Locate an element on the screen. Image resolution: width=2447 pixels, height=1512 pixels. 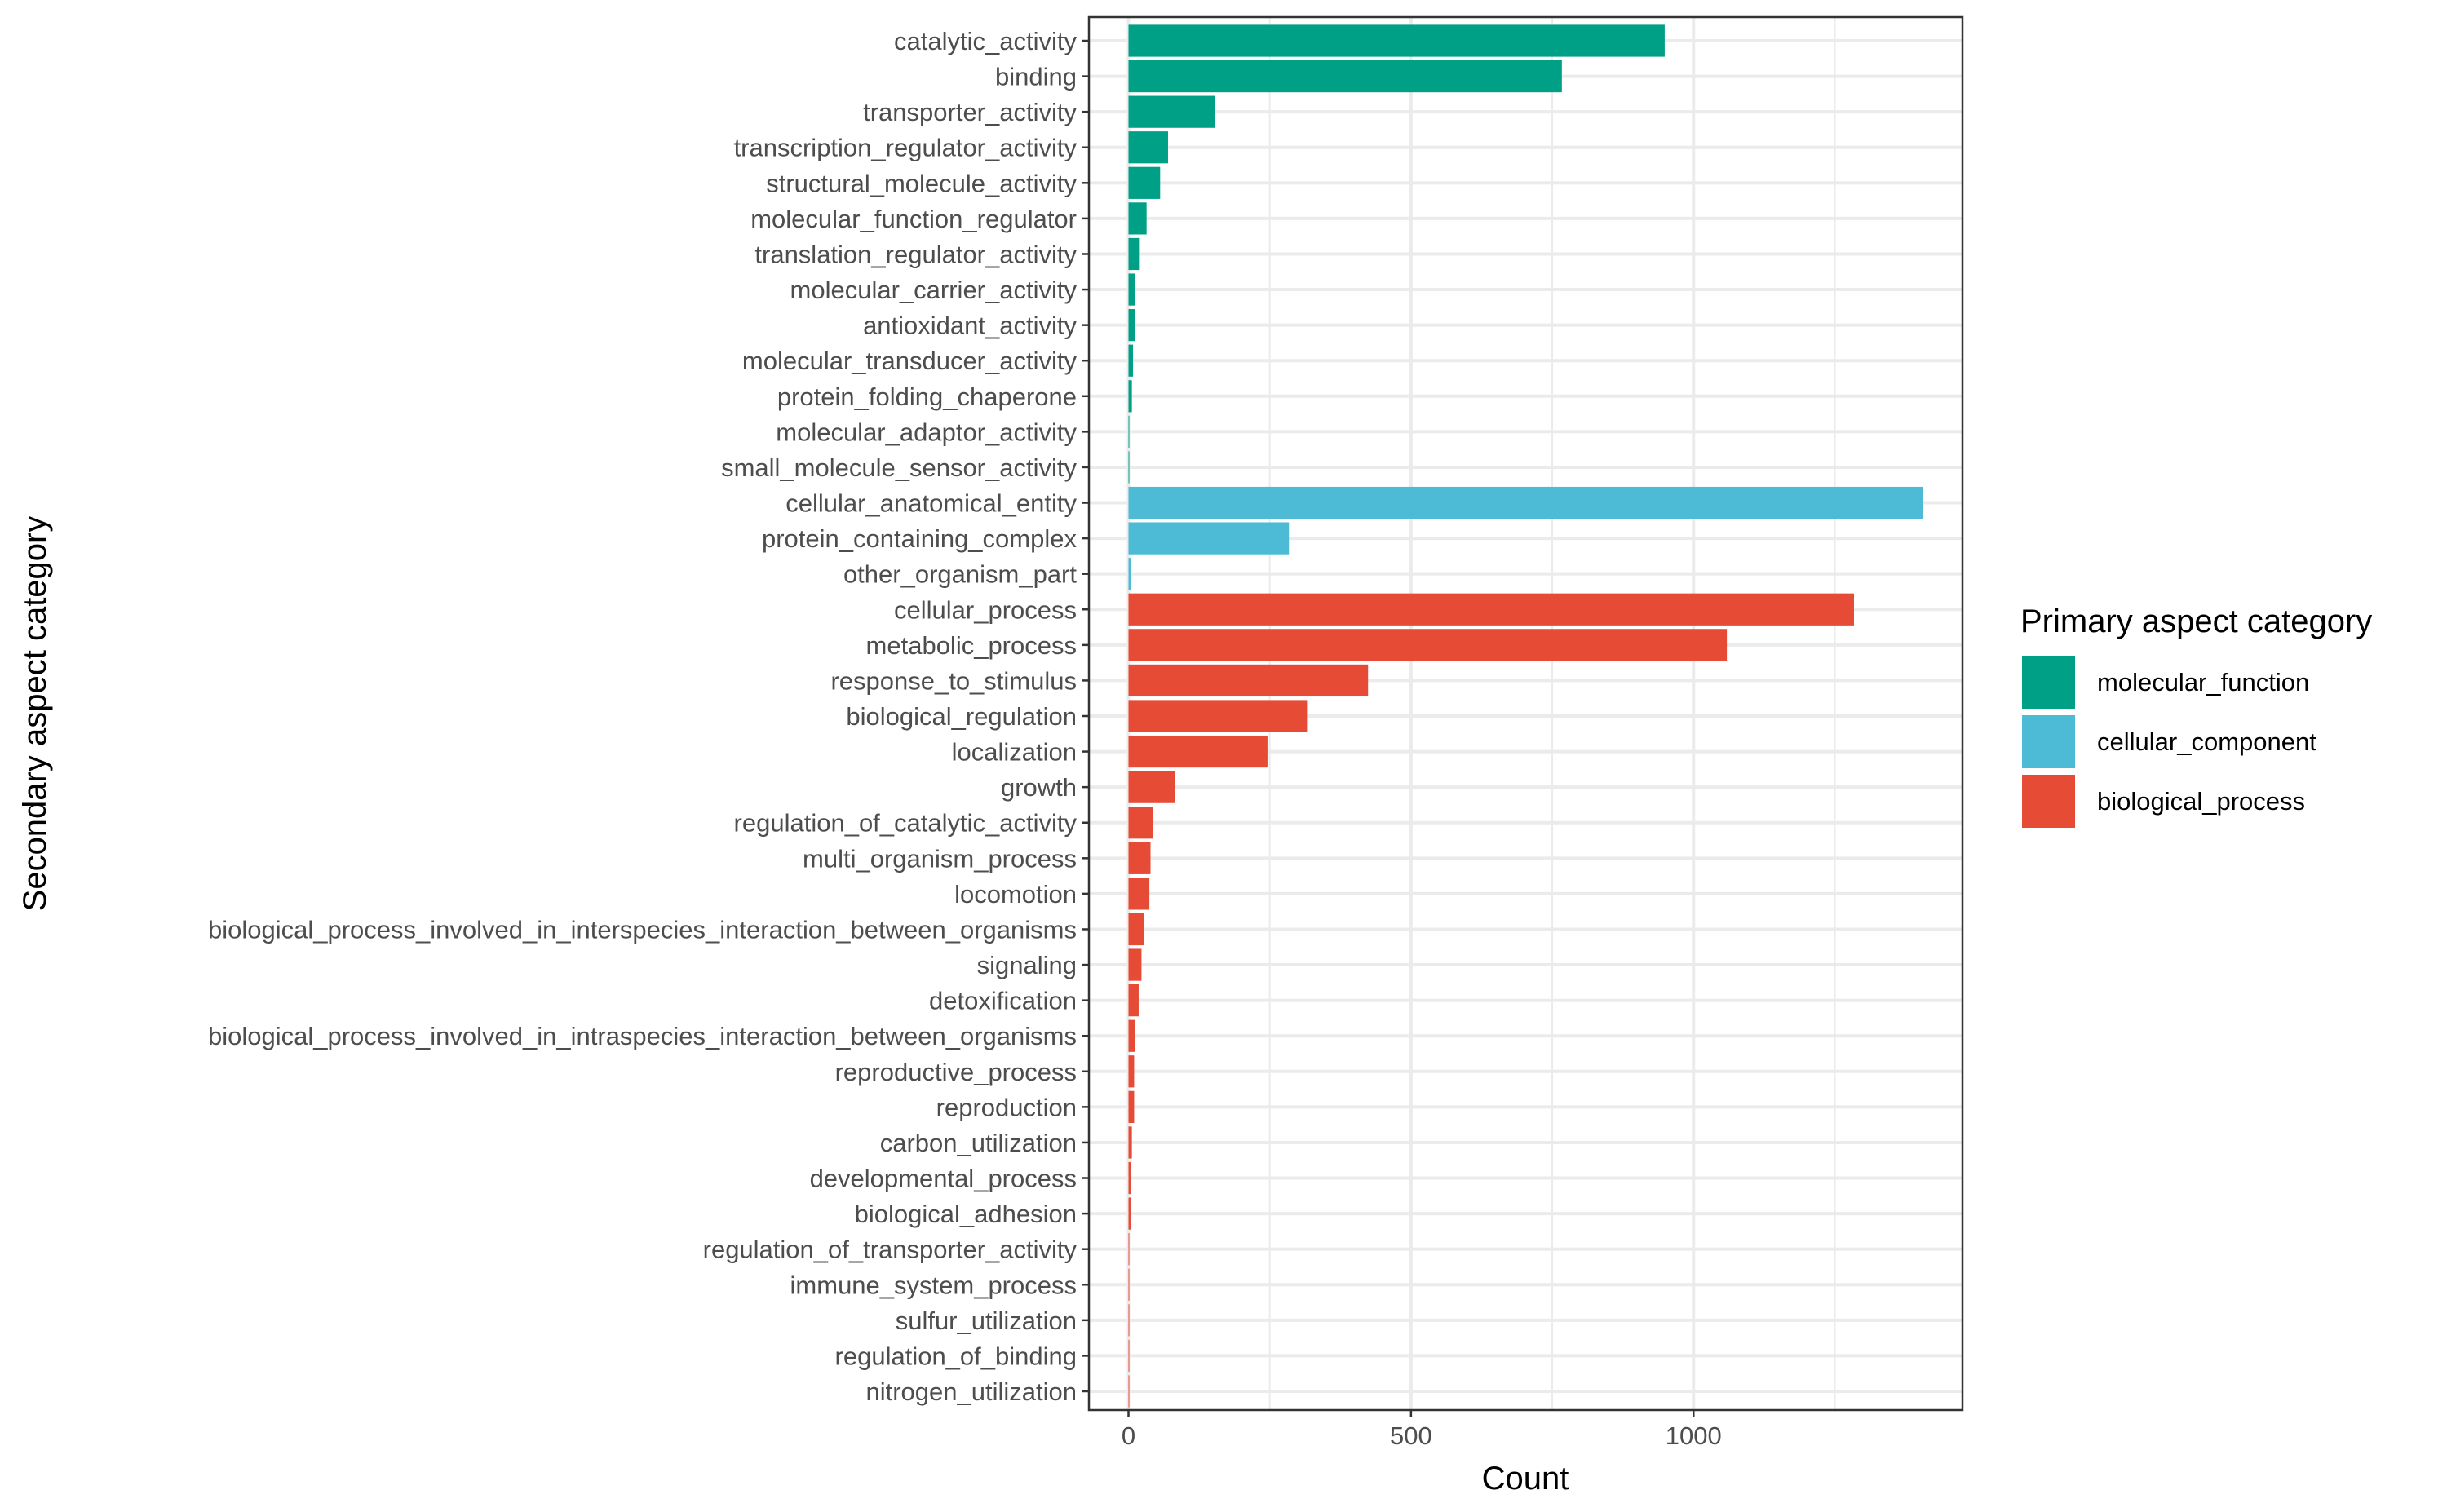
y-tick-label: regulation_of_transporter_activity is located at coordinates (890, 1250).